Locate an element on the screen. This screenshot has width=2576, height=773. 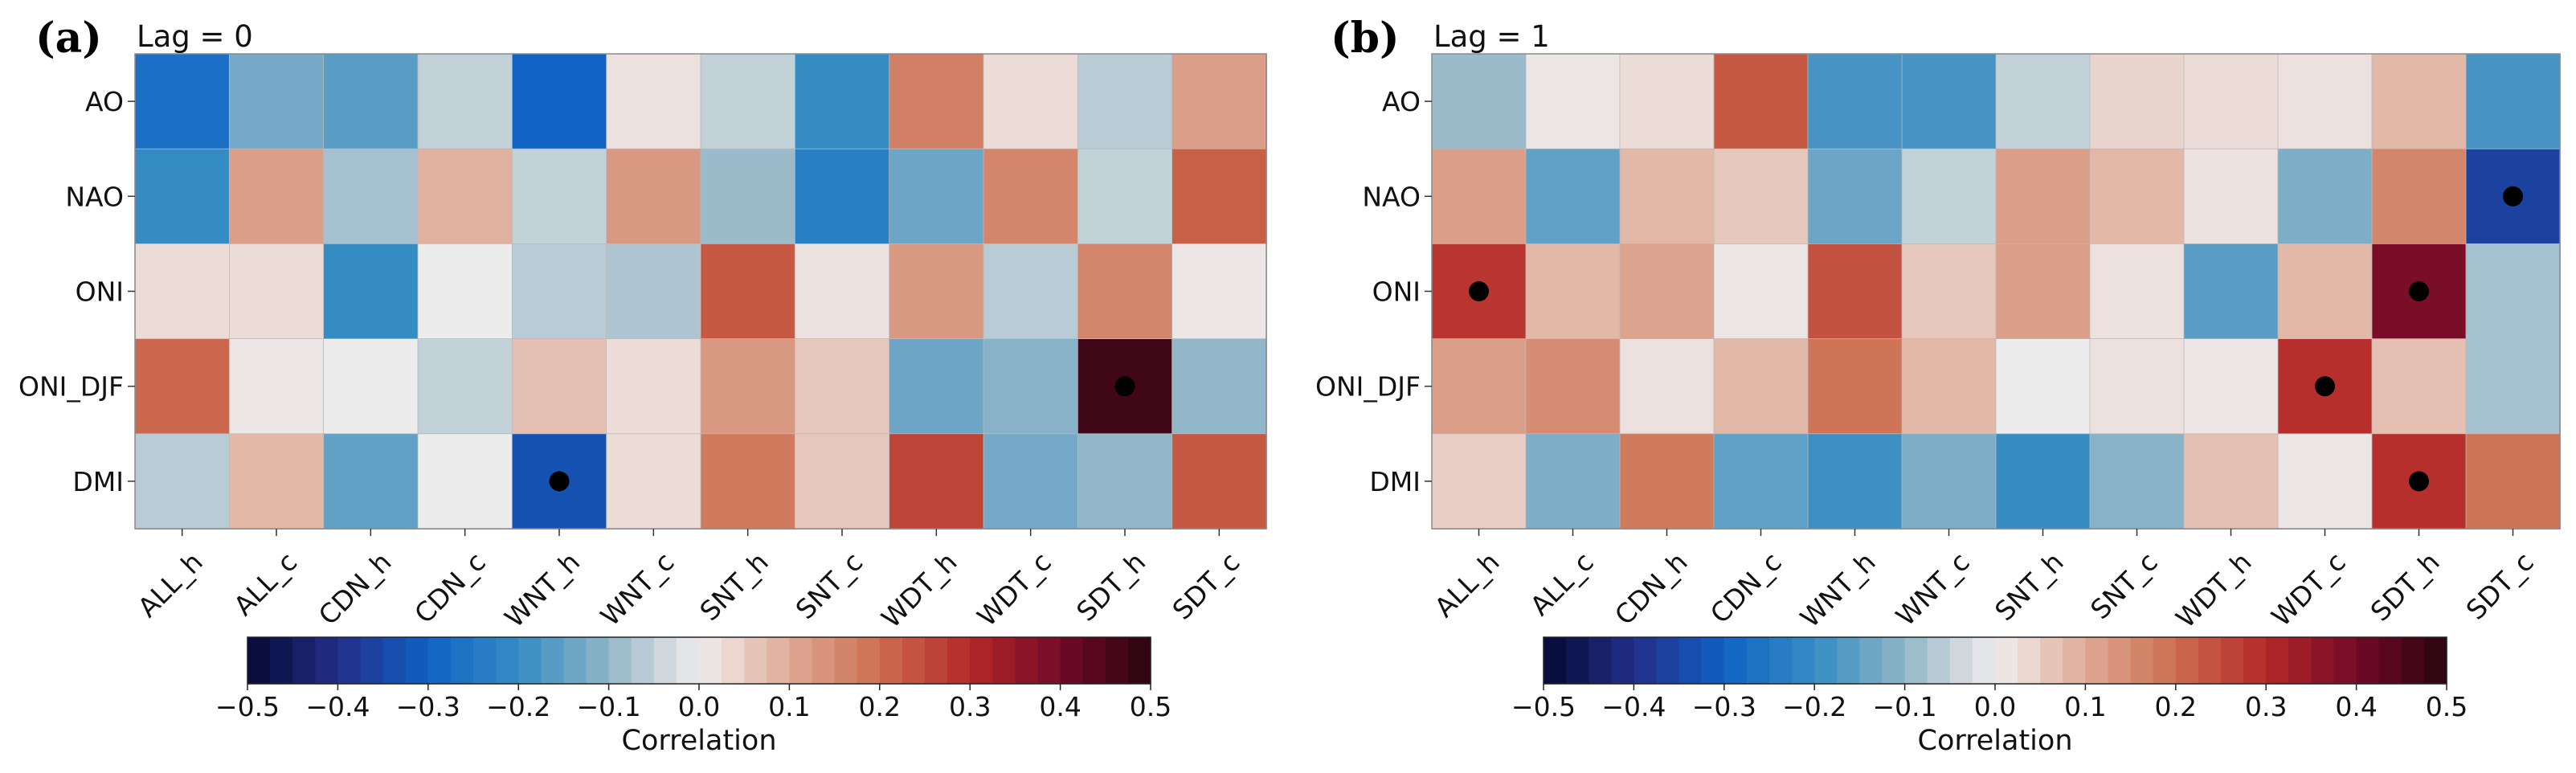
y-tick-label: AO is located at coordinates (104, 101).